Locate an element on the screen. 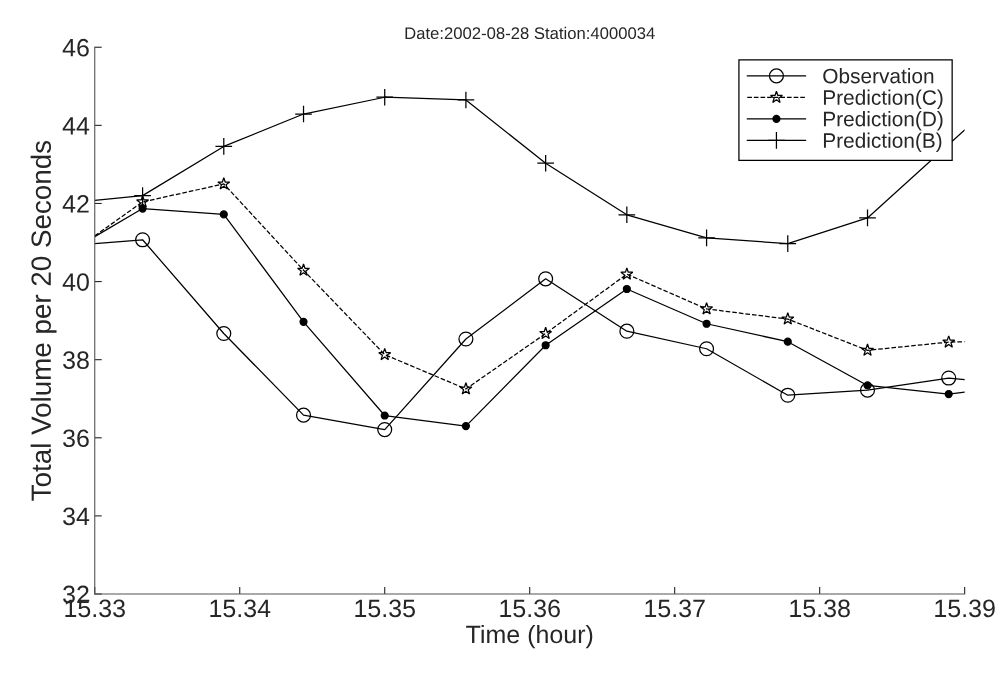 The width and height of the screenshot is (1008, 675). y-tick-label: 40 is located at coordinates (75, 282).